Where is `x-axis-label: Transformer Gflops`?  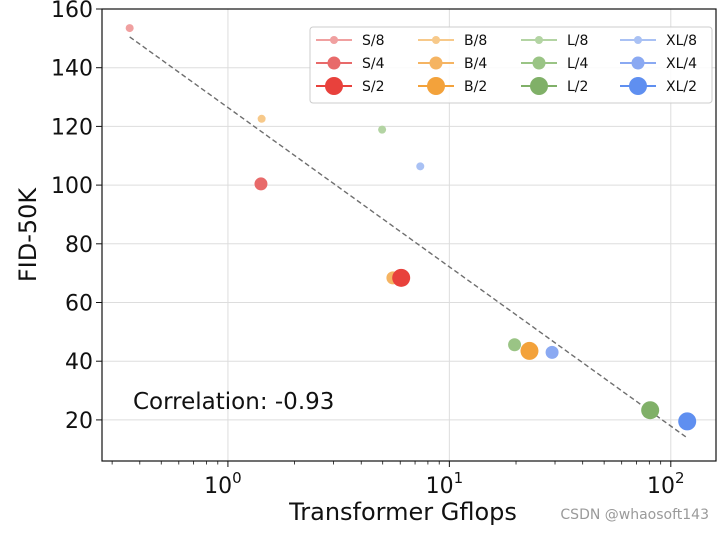
x-axis-label: Transformer Gflops is located at coordinates (402, 512).